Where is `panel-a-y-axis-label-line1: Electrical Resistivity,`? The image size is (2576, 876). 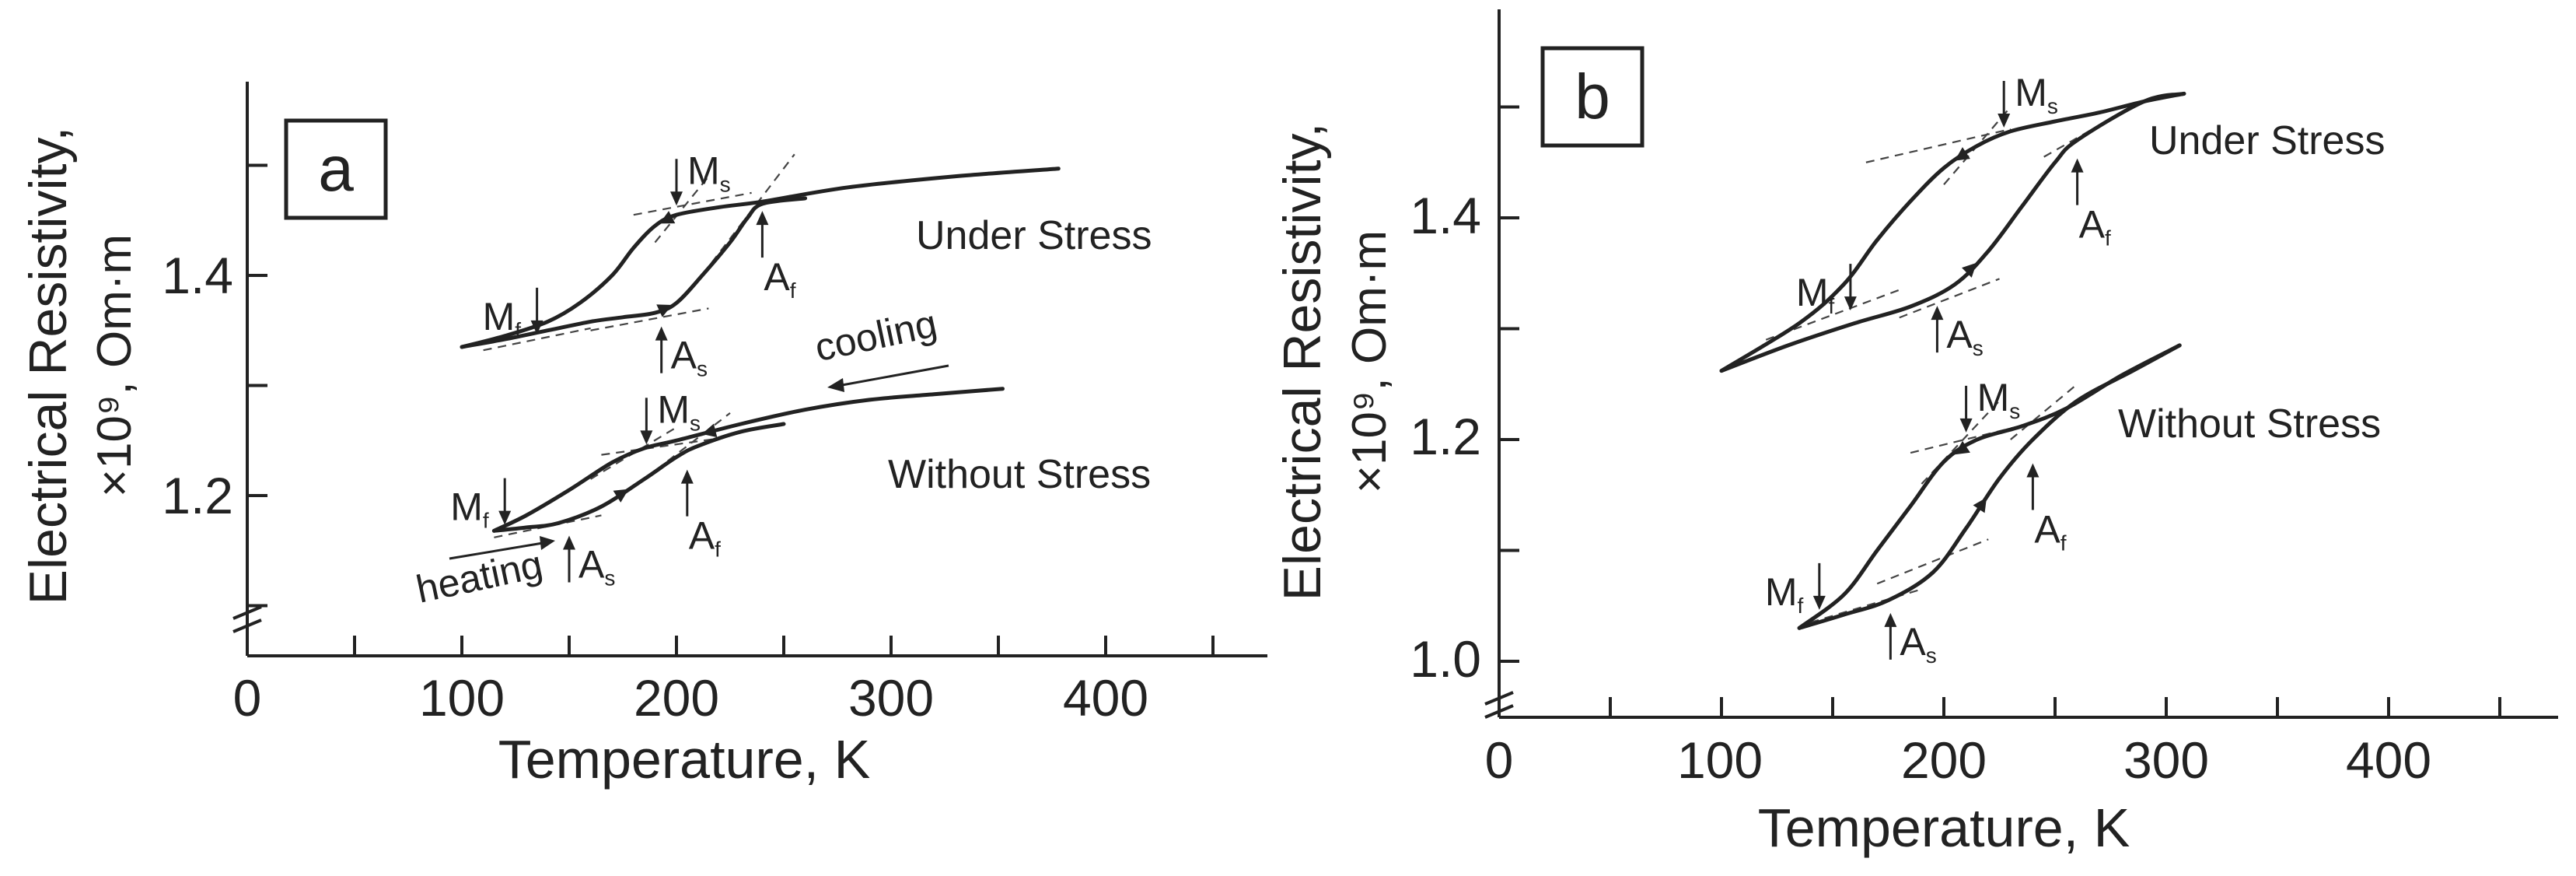 panel-a-y-axis-label-line1: Electrical Resistivity, is located at coordinates (48, 366).